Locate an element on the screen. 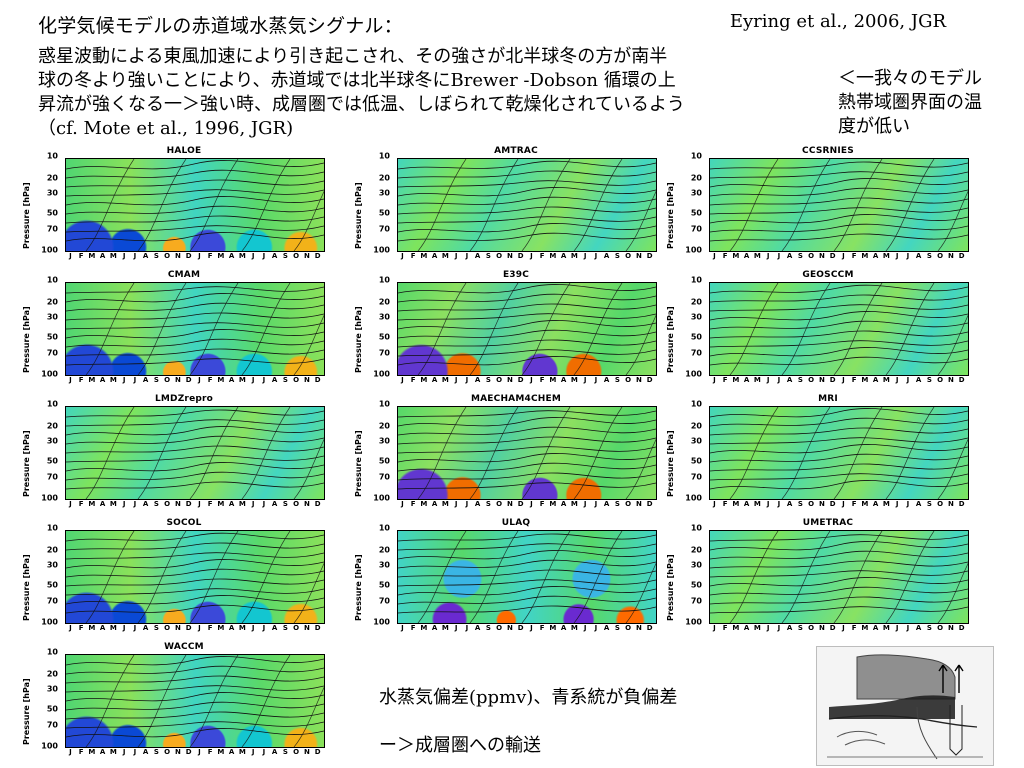 This screenshot has height=768, width=1024. paragraph-line: 昇流が強くなる一＞強い時、成層圏では低温、しぼられて乾燥化されているよう is located at coordinates (361, 104).